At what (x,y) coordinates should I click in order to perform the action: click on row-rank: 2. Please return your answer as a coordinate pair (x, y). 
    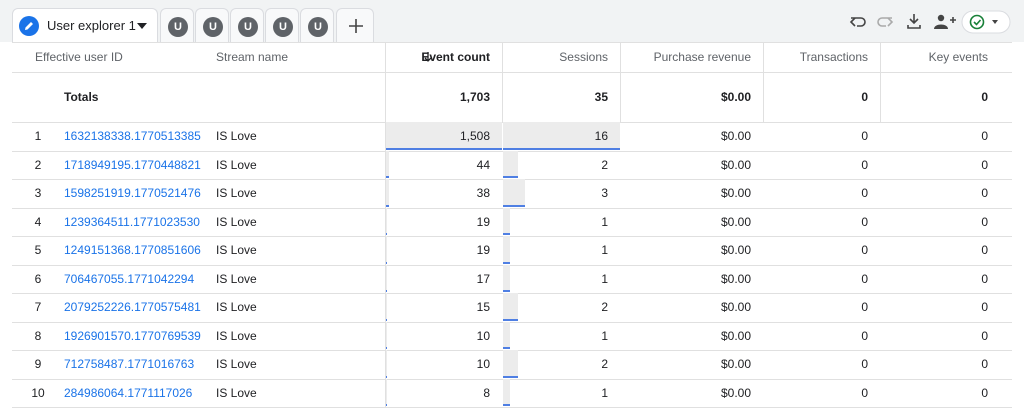
    Looking at the image, I should click on (38, 164).